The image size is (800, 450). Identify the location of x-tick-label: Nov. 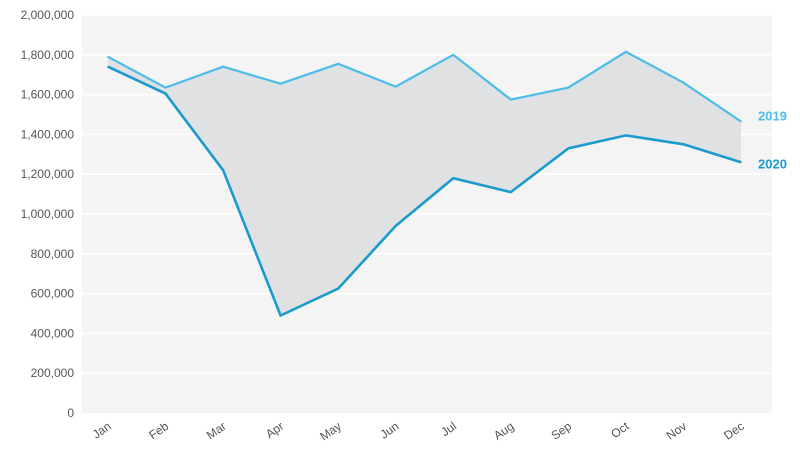
(677, 431).